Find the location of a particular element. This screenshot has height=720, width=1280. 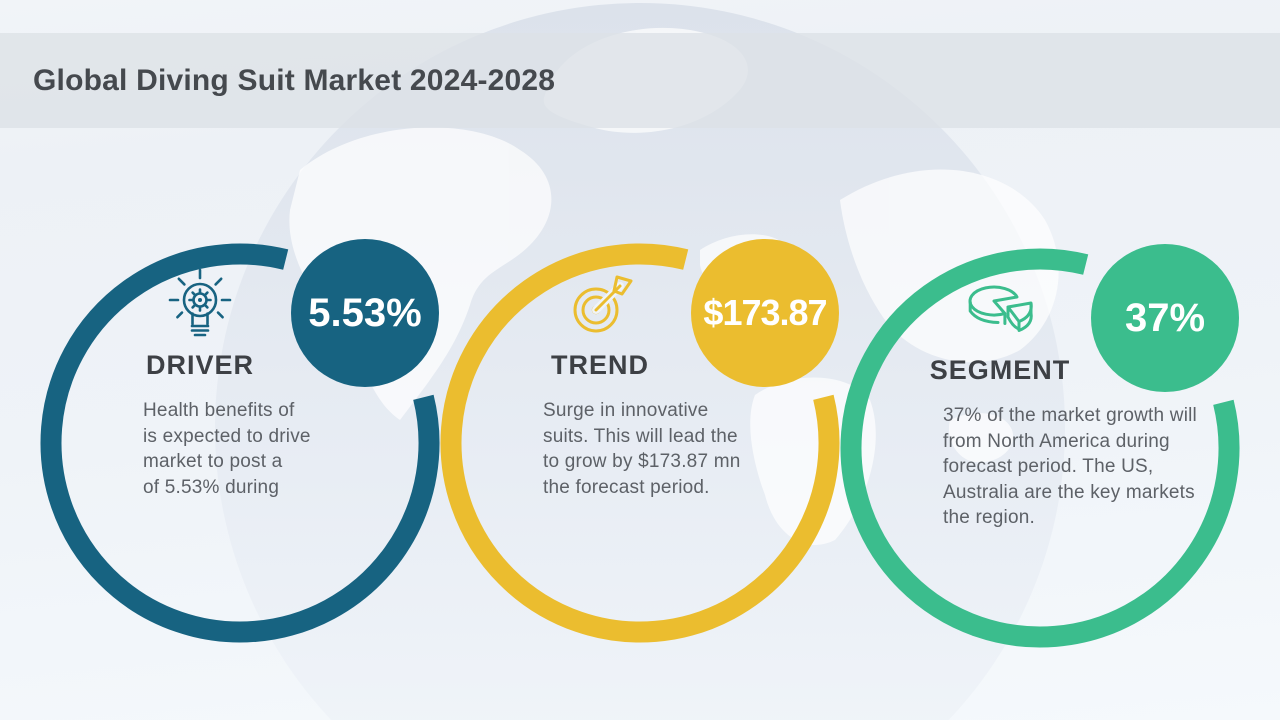

driver-title: DRIVER is located at coordinates (199, 365).